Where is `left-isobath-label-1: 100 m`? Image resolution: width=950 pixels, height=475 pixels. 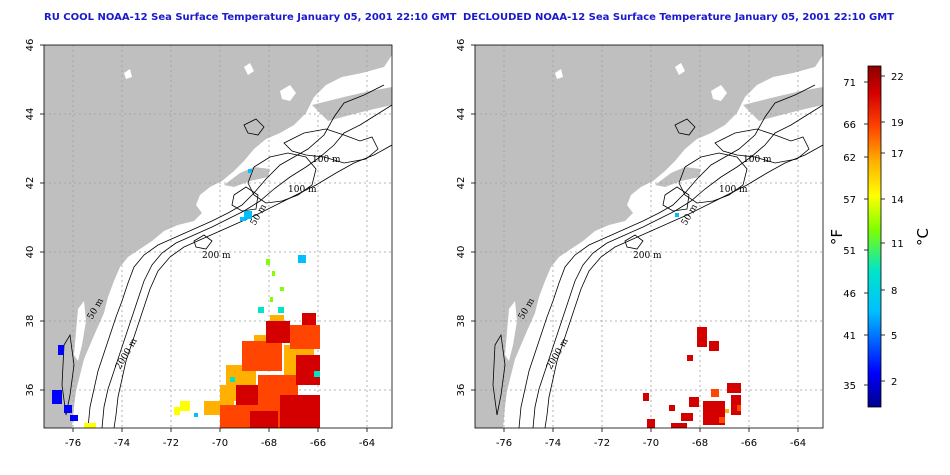
left-isobath-label-1: 100 m is located at coordinates (326, 160).